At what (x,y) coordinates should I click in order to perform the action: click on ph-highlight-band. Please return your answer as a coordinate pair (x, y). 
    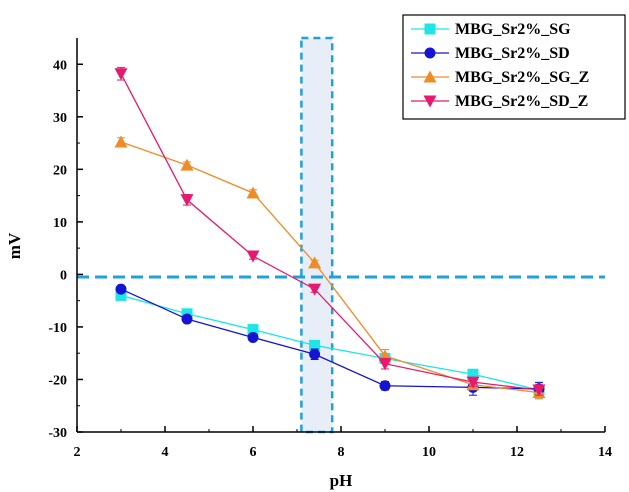
    Looking at the image, I should click on (317, 235).